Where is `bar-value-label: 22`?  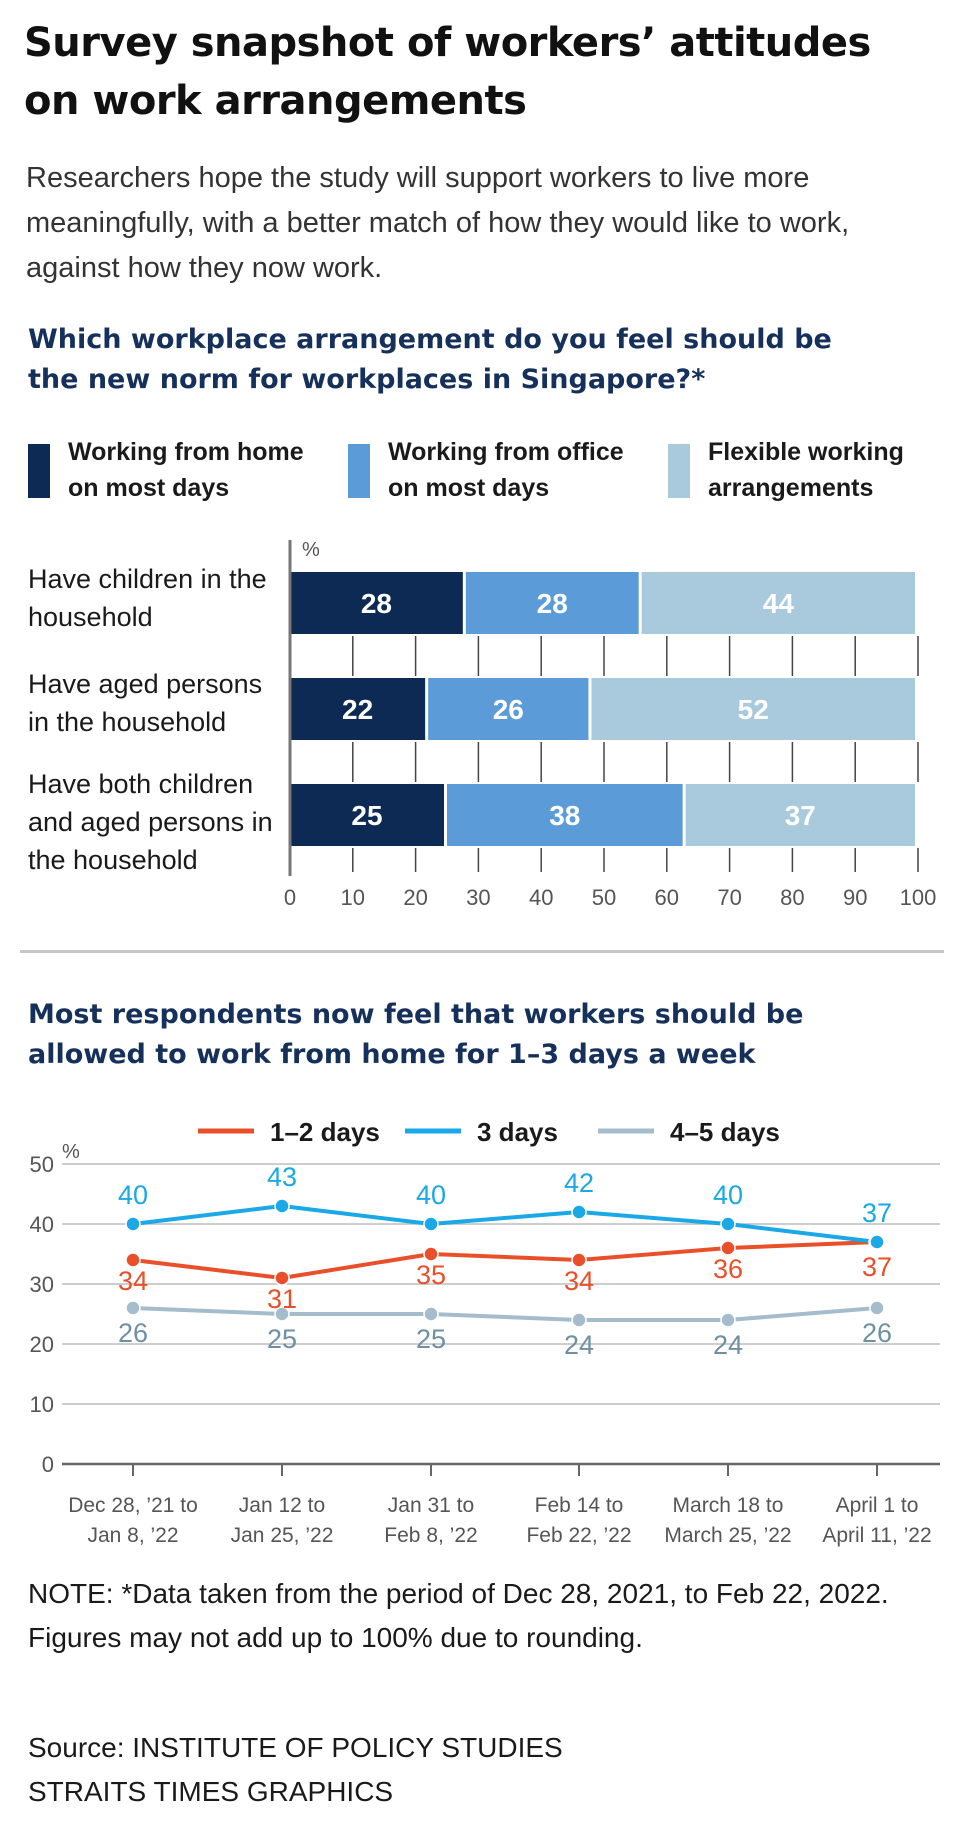
bar-value-label: 22 is located at coordinates (357, 709).